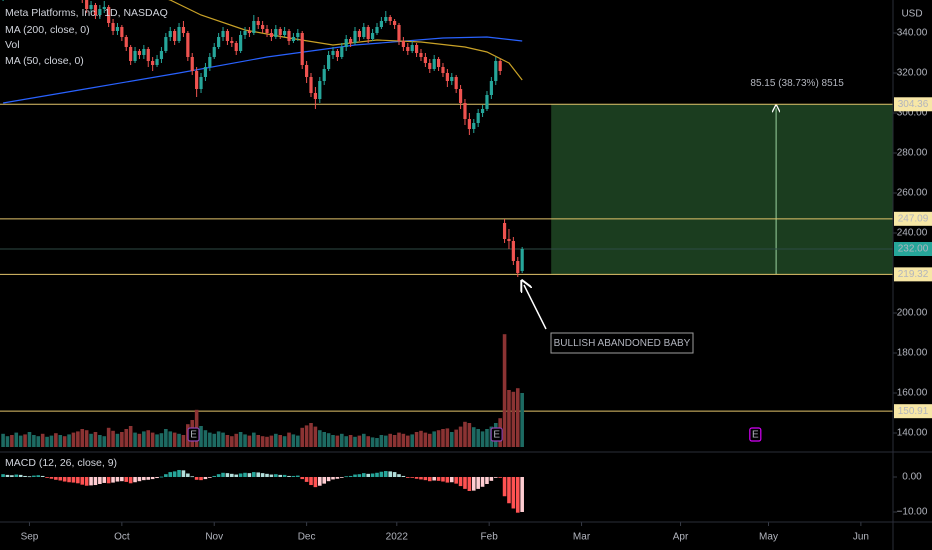  Describe the element at coordinates (193, 434) in the screenshot. I see `earnings-marker` at that location.